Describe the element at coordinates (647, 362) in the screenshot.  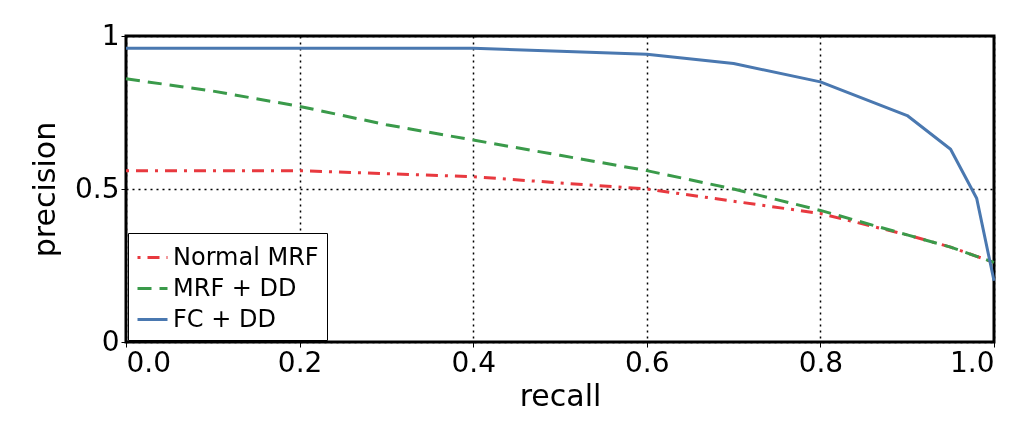
I see `x-tick-label: 0.6` at that location.